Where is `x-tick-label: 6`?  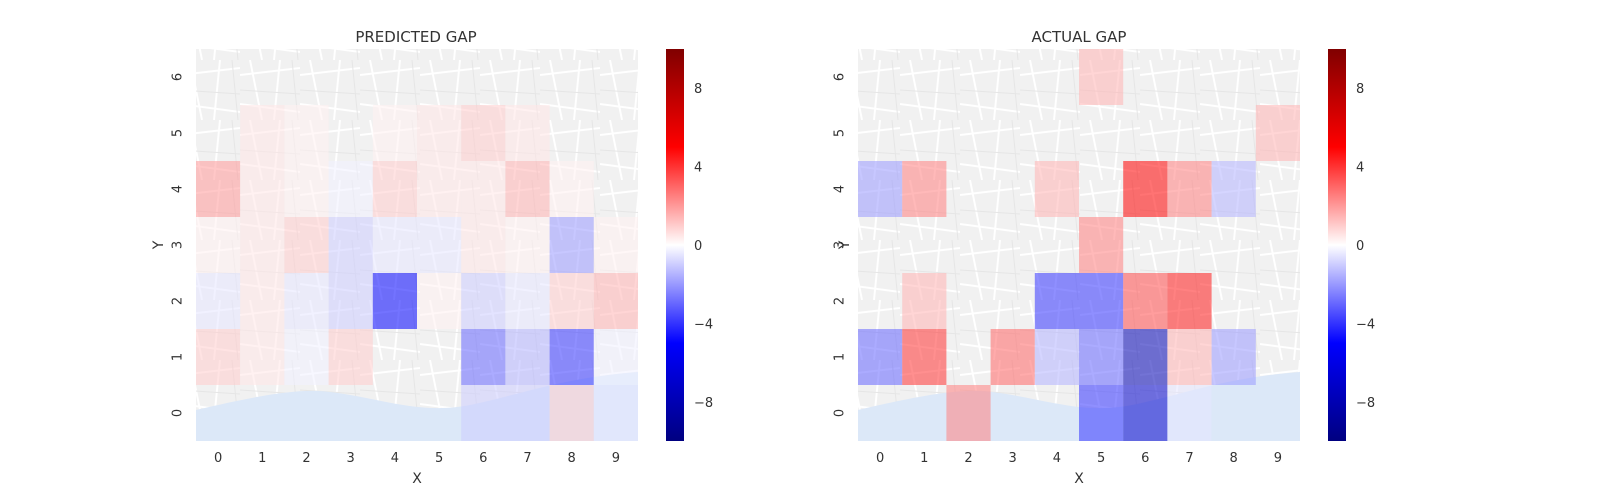 x-tick-label: 6 is located at coordinates (1145, 458).